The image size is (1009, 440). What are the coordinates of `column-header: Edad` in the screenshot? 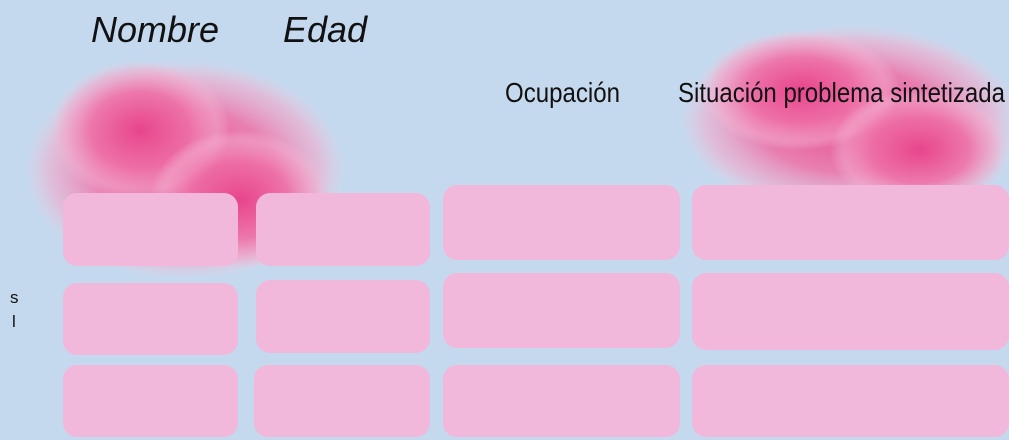 It's located at (325, 29).